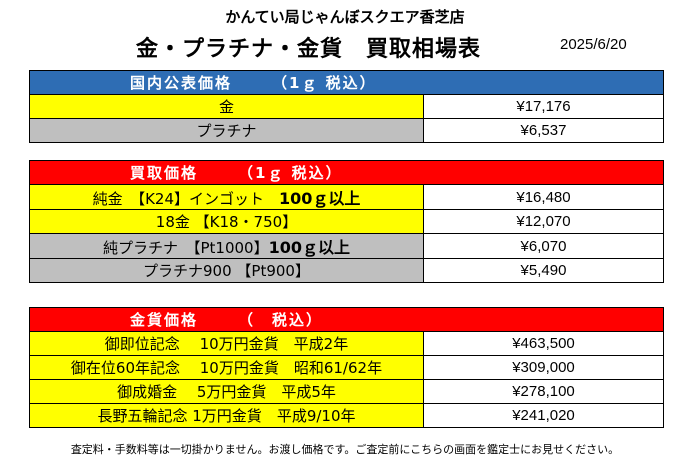 This screenshot has height=462, width=690. I want to click on table-row: 御即位記念 10万円金貨 平成2年 ¥463,500, so click(346, 343).